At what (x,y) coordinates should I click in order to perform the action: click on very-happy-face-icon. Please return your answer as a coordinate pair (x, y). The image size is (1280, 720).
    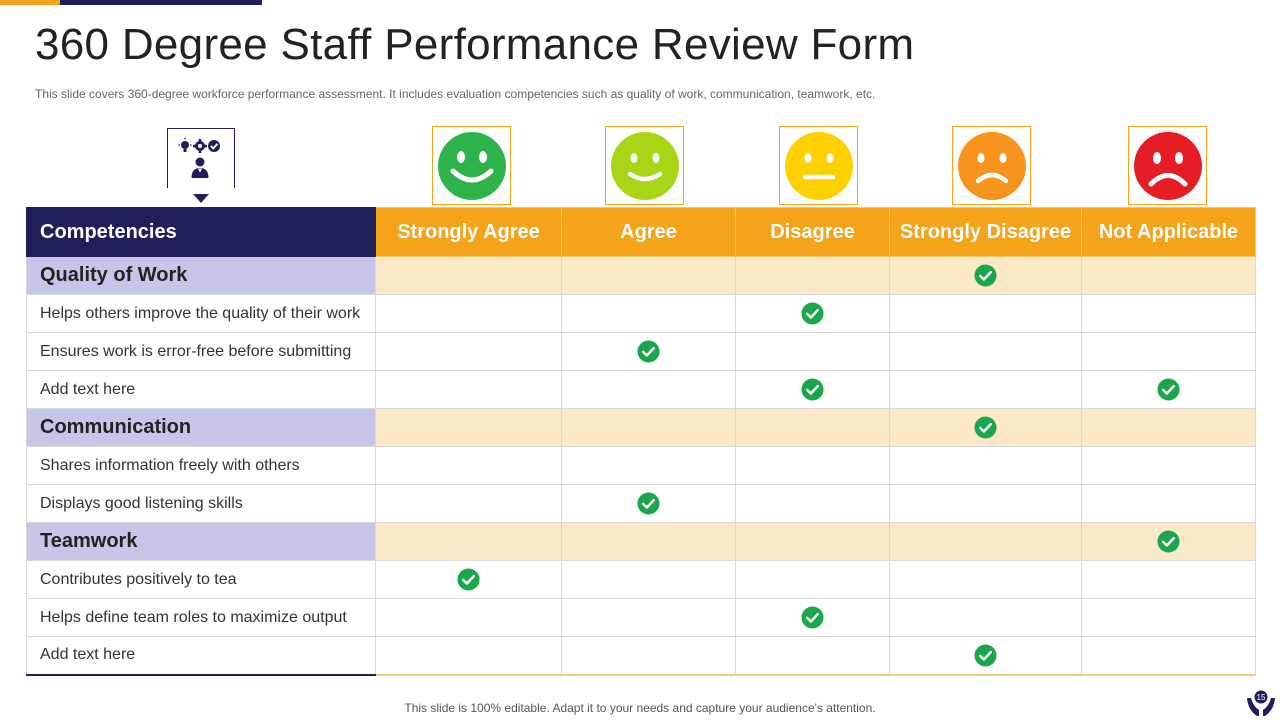
    Looking at the image, I should click on (471, 165).